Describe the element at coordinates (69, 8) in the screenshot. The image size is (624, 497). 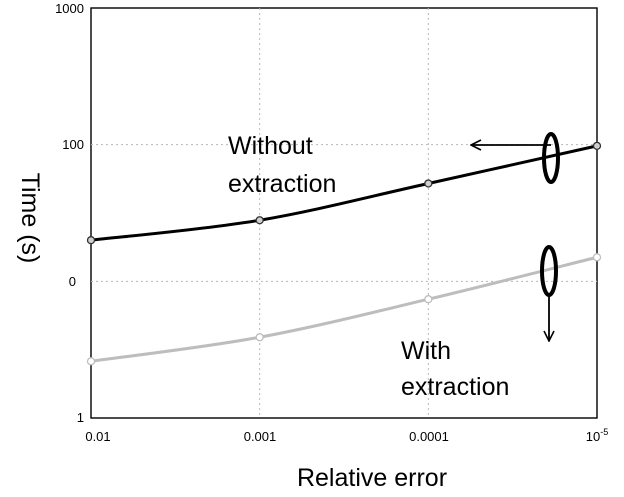
I see `y-tick-label: 1000` at that location.